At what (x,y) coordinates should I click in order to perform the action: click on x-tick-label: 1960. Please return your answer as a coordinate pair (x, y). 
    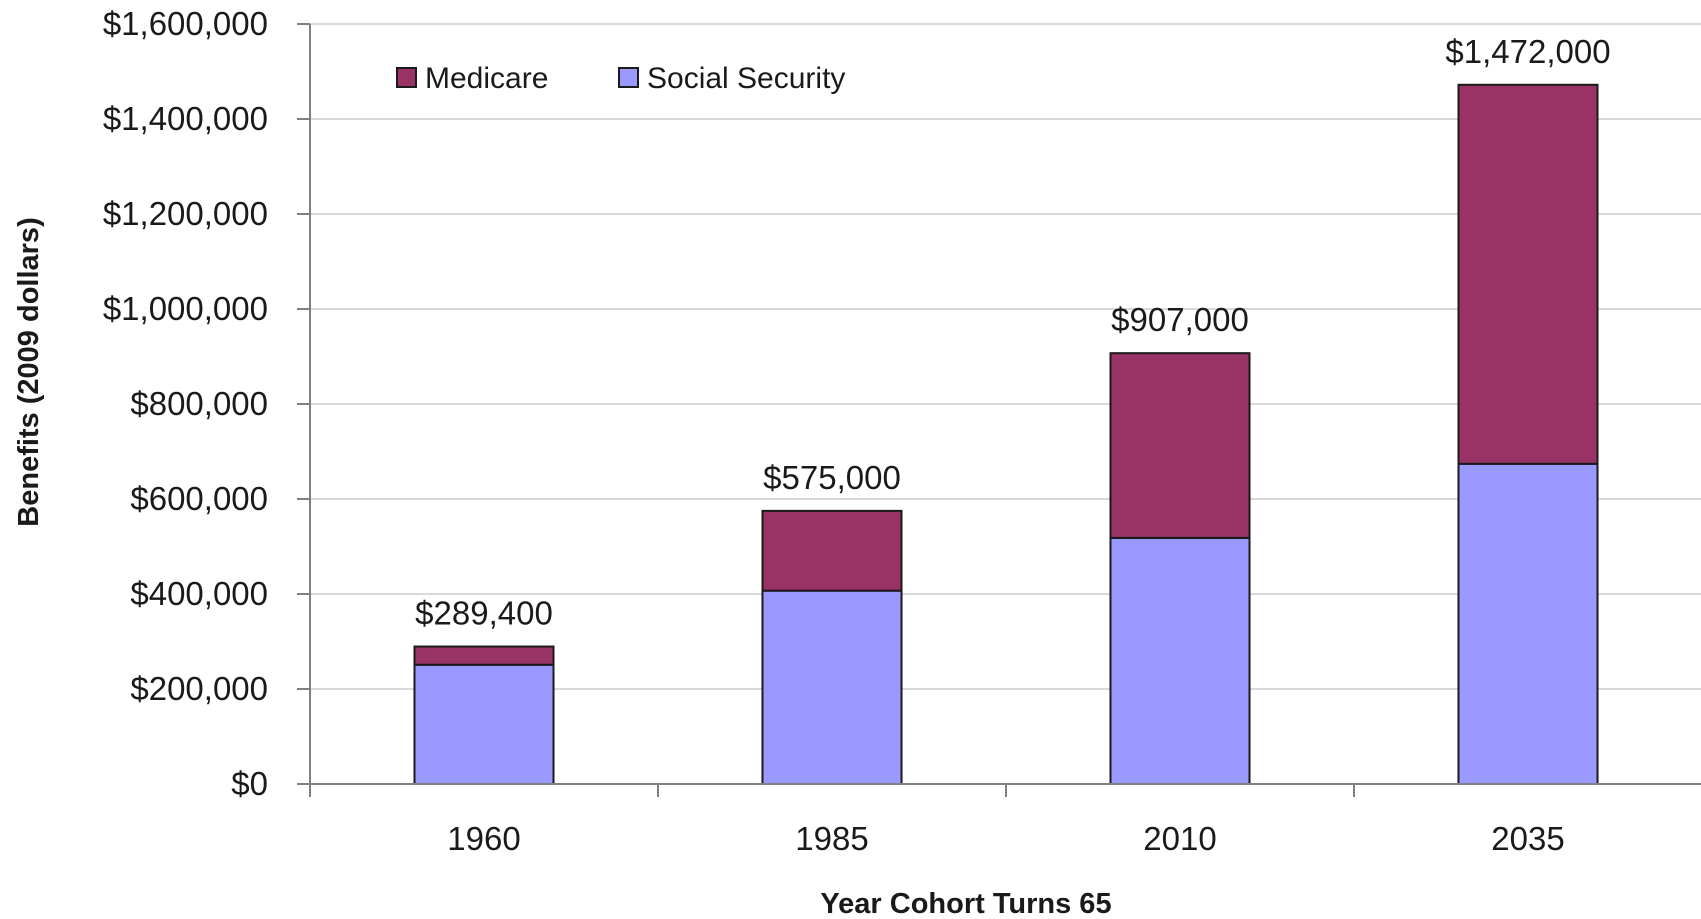
    Looking at the image, I should click on (483, 838).